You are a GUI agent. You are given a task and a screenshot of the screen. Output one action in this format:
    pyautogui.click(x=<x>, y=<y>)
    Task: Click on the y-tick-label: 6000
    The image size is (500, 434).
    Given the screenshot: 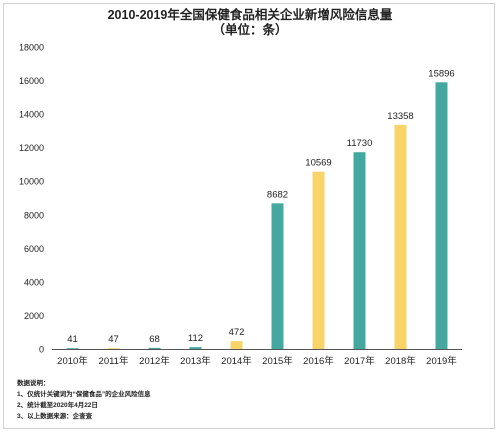 What is the action you would take?
    pyautogui.click(x=34, y=249)
    